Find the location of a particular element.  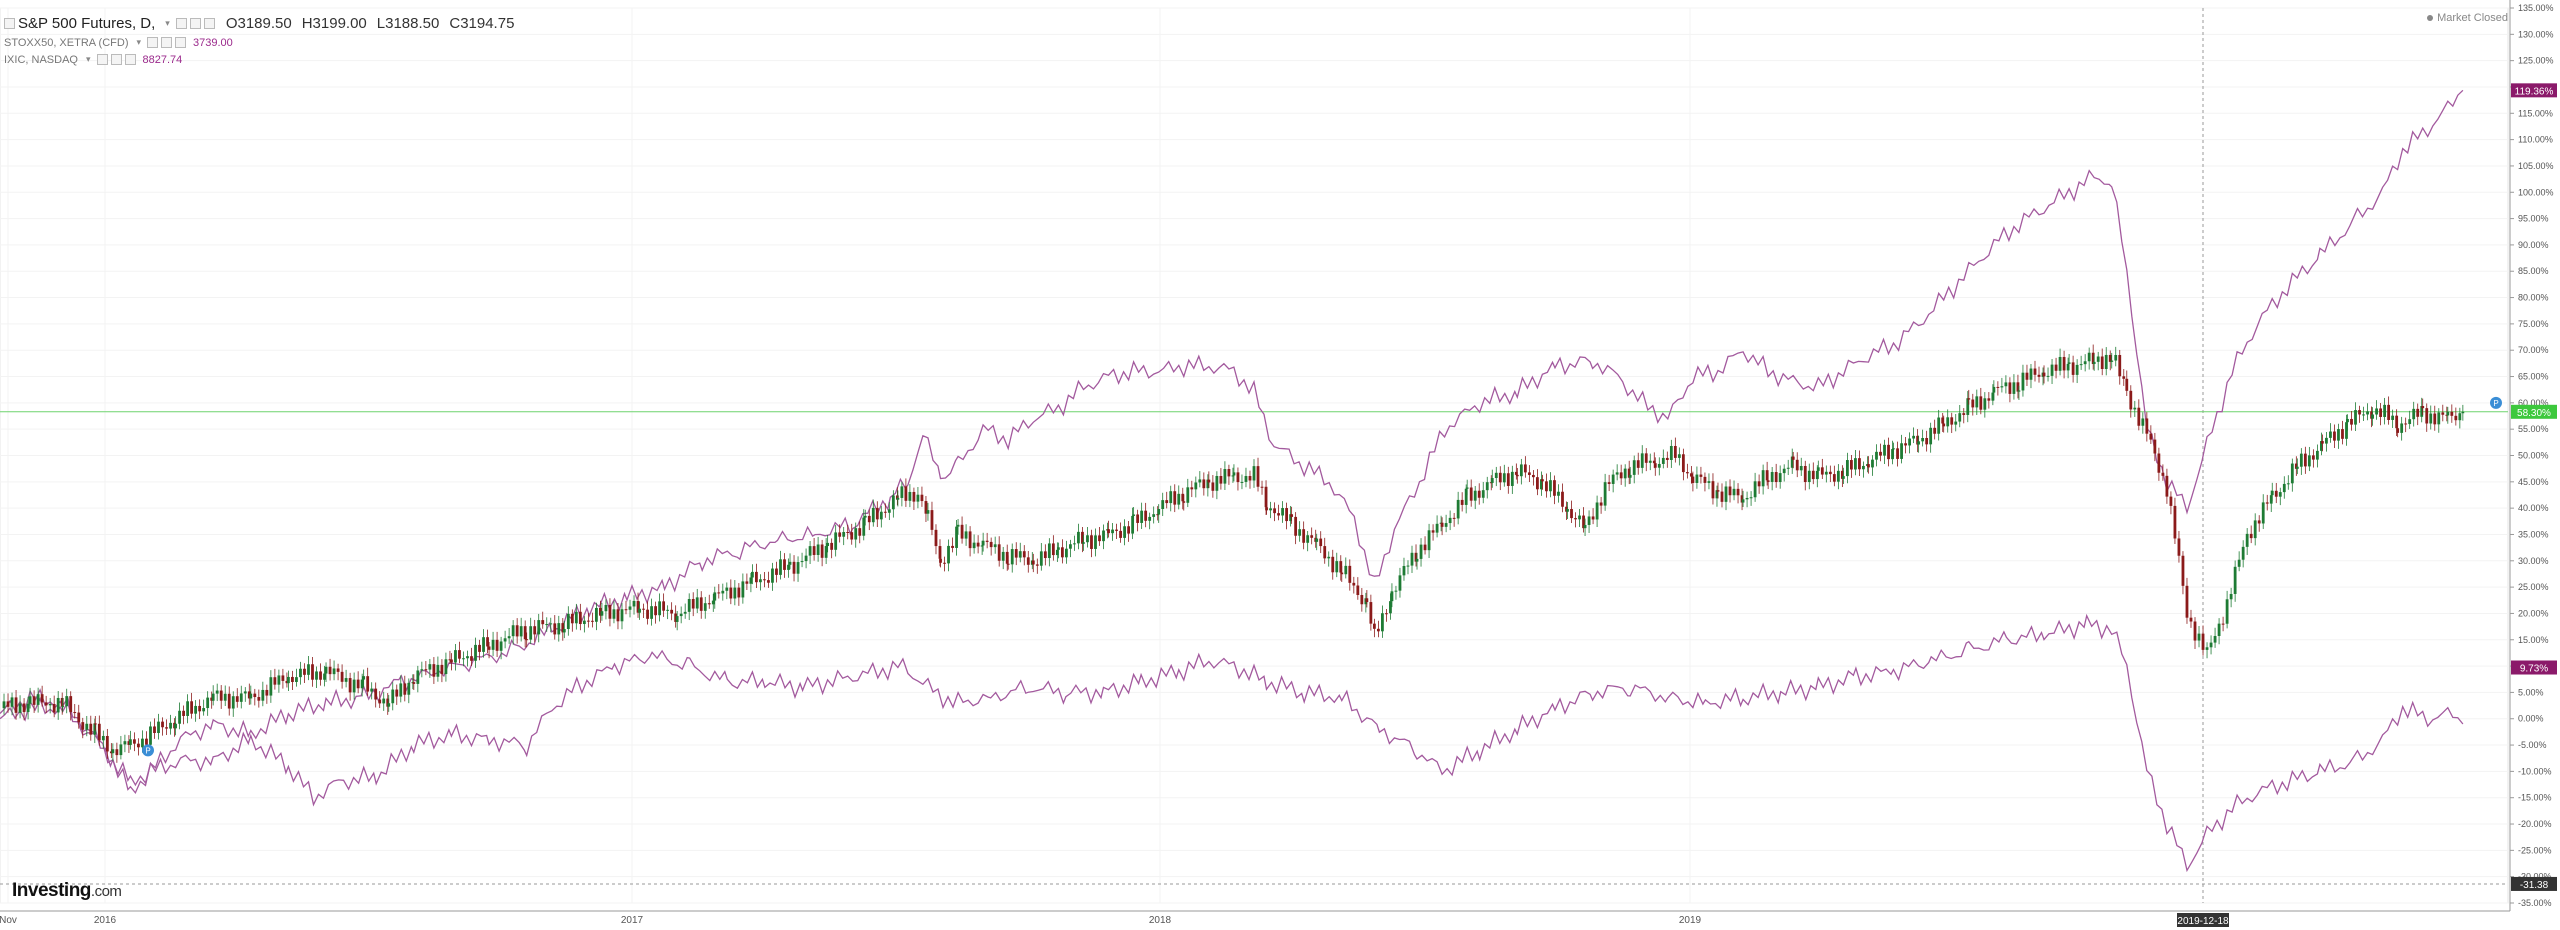

price-label-text: 119.36% is located at coordinates (2534, 91).